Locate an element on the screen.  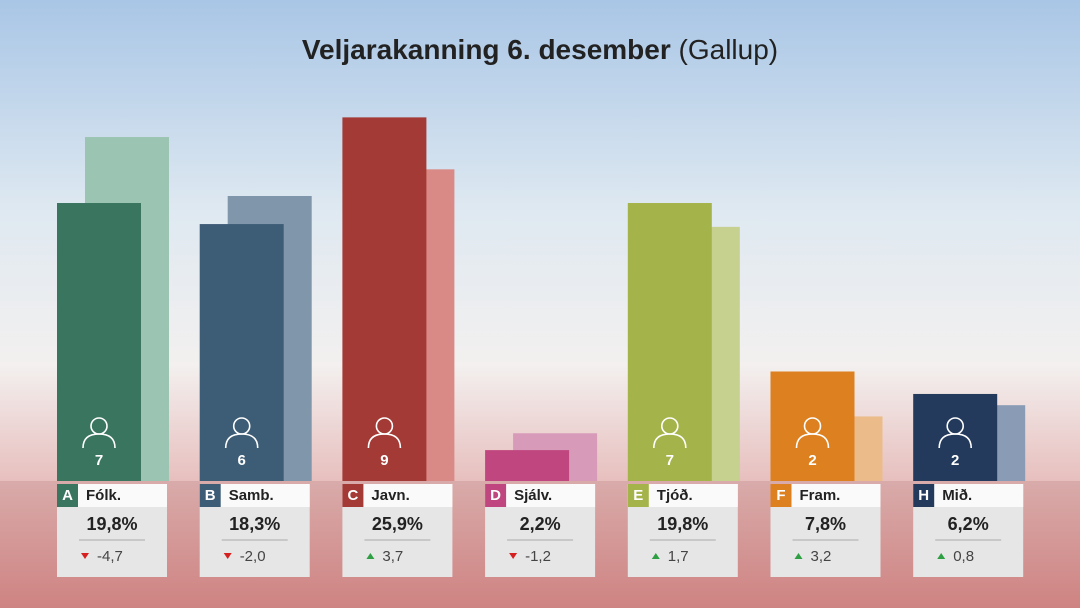
value-label: 18,3% is located at coordinates (254, 524).